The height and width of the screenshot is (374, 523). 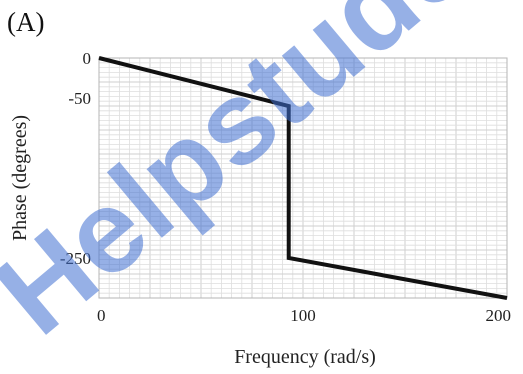 I want to click on x-tick-label: 200, so click(x=499, y=315).